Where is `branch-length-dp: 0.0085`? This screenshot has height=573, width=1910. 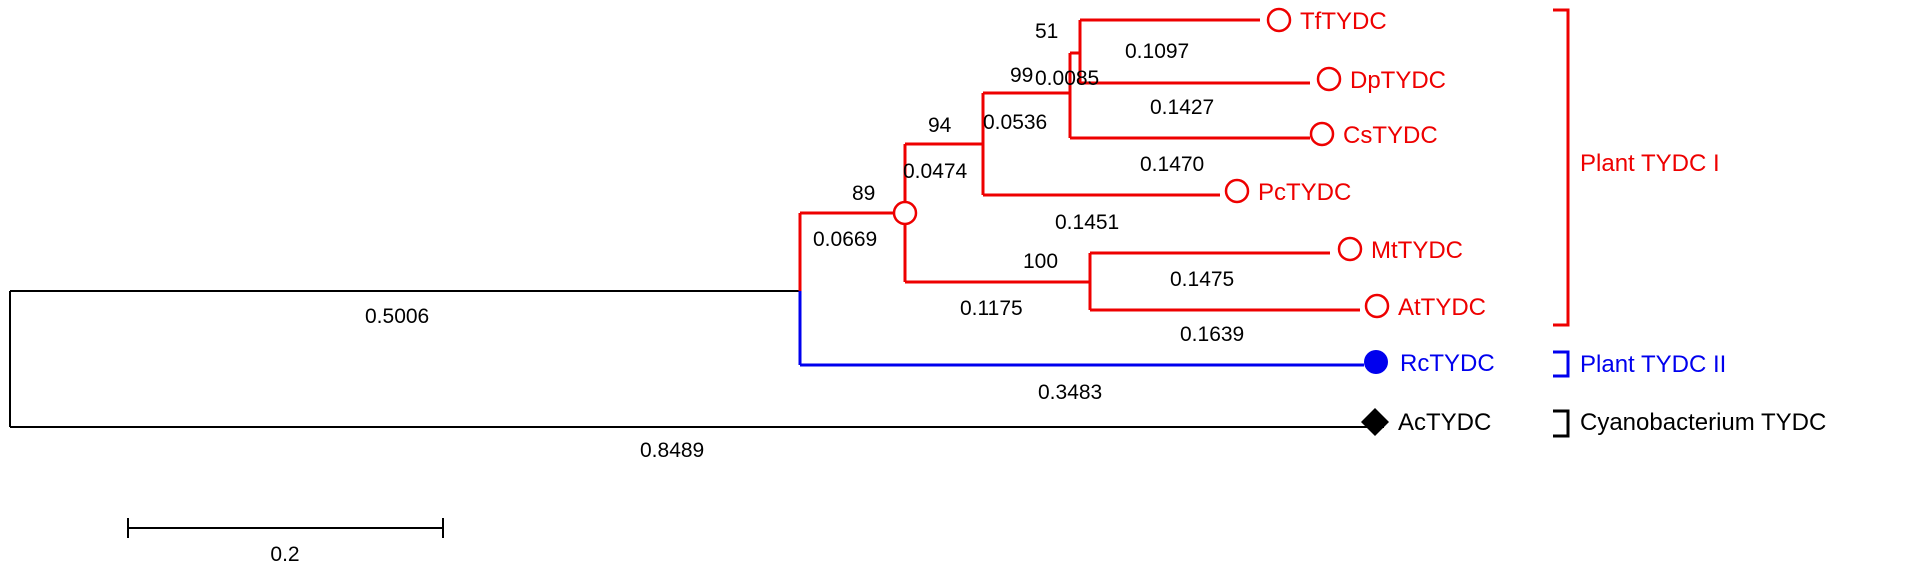 branch-length-dp: 0.0085 is located at coordinates (1067, 78).